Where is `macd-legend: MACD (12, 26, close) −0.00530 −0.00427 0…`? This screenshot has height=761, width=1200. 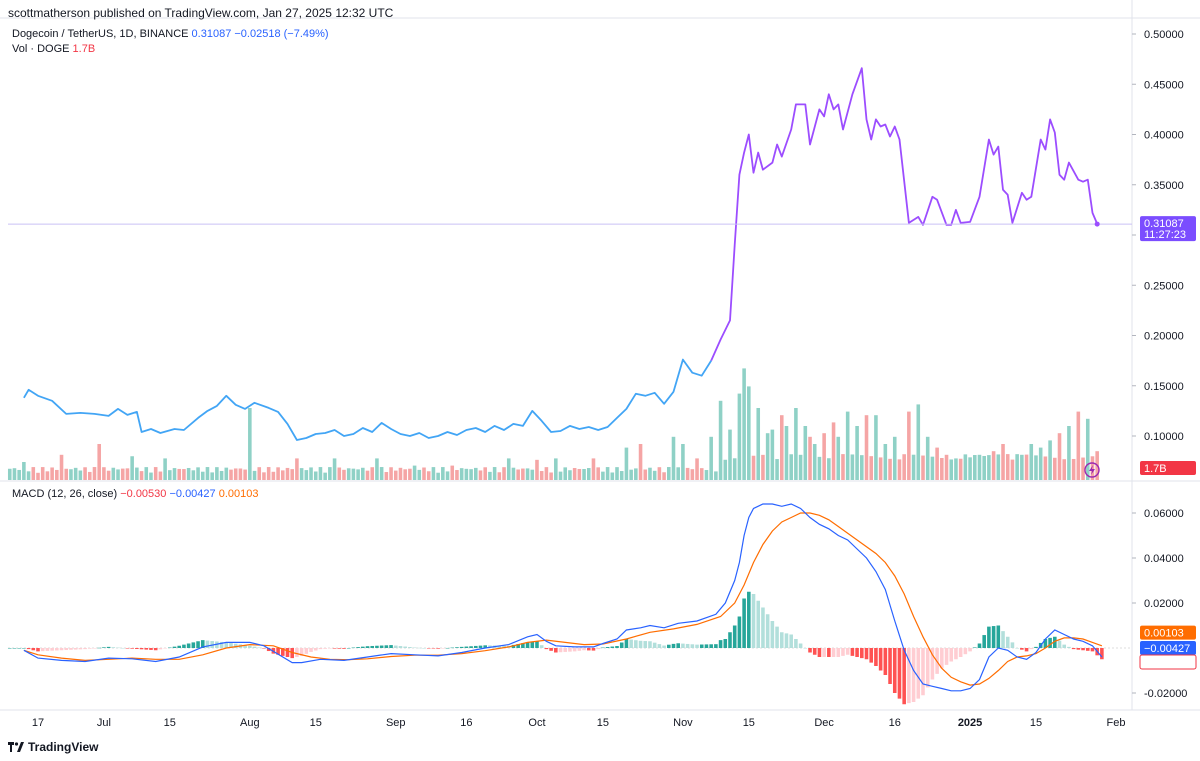 macd-legend: MACD (12, 26, close) −0.00530 −0.00427 0… is located at coordinates (135, 494).